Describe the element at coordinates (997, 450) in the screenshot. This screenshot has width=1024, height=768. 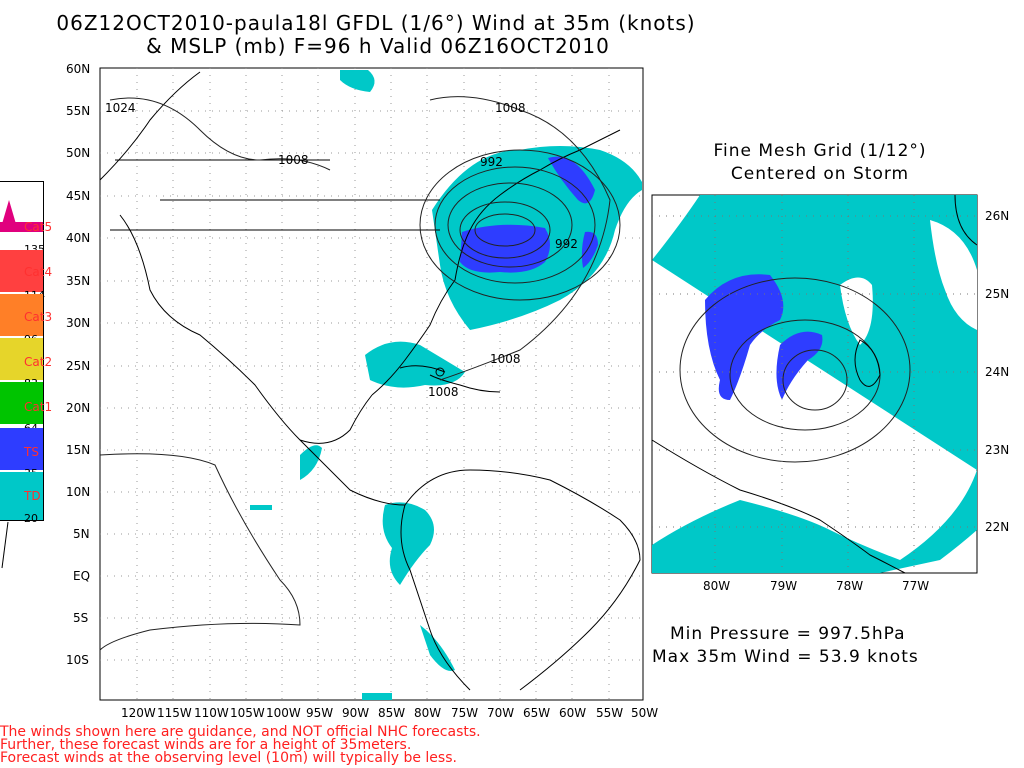
I see `inset-lat-label: 23N` at that location.